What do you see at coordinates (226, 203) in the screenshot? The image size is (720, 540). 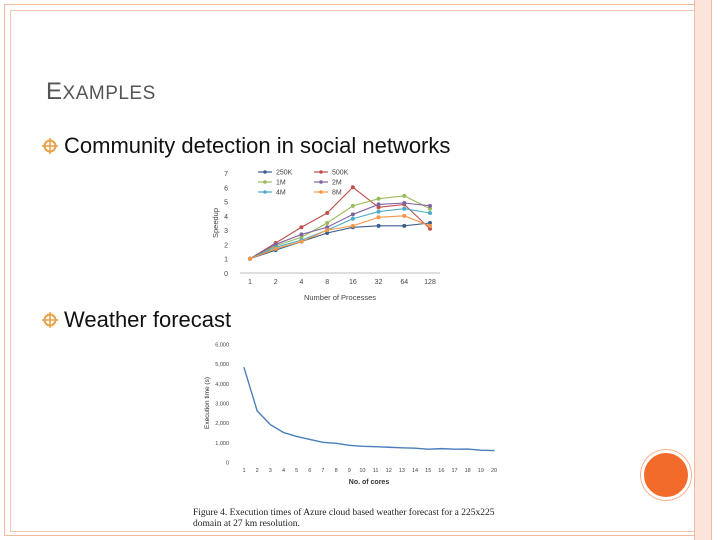 I see `y-tick-label: 5` at bounding box center [226, 203].